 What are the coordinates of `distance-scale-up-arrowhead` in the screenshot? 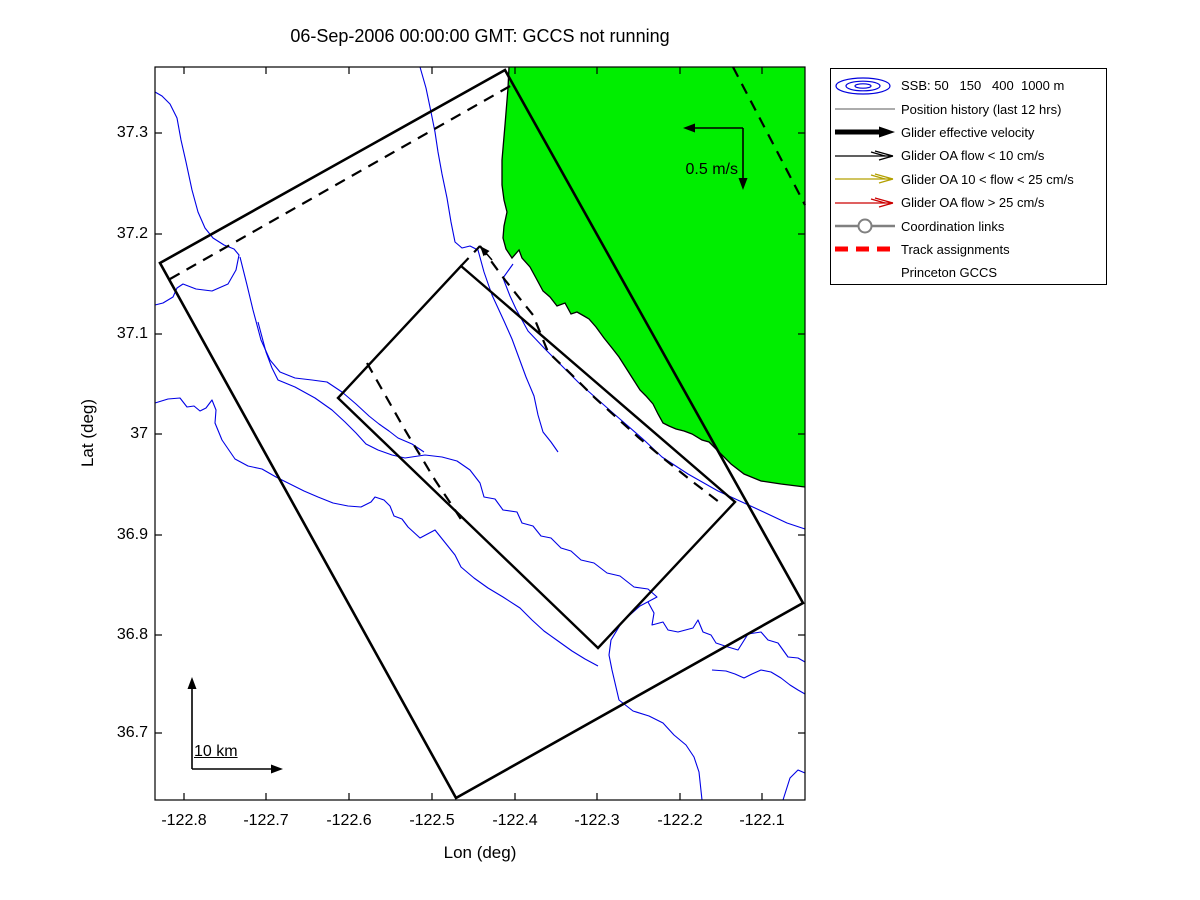 It's located at (192, 683).